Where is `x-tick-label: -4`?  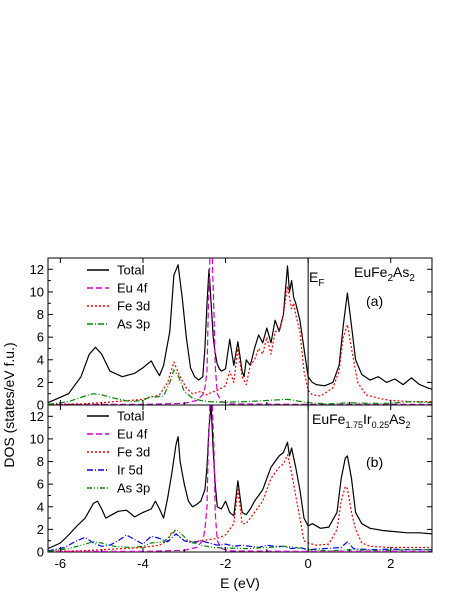 x-tick-label: -4 is located at coordinates (143, 563).